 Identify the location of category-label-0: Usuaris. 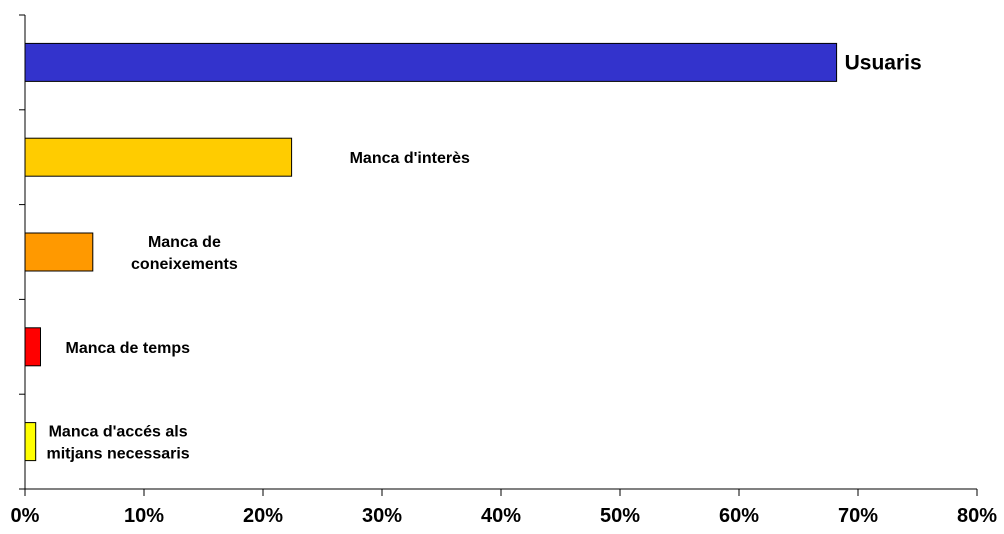
(883, 62).